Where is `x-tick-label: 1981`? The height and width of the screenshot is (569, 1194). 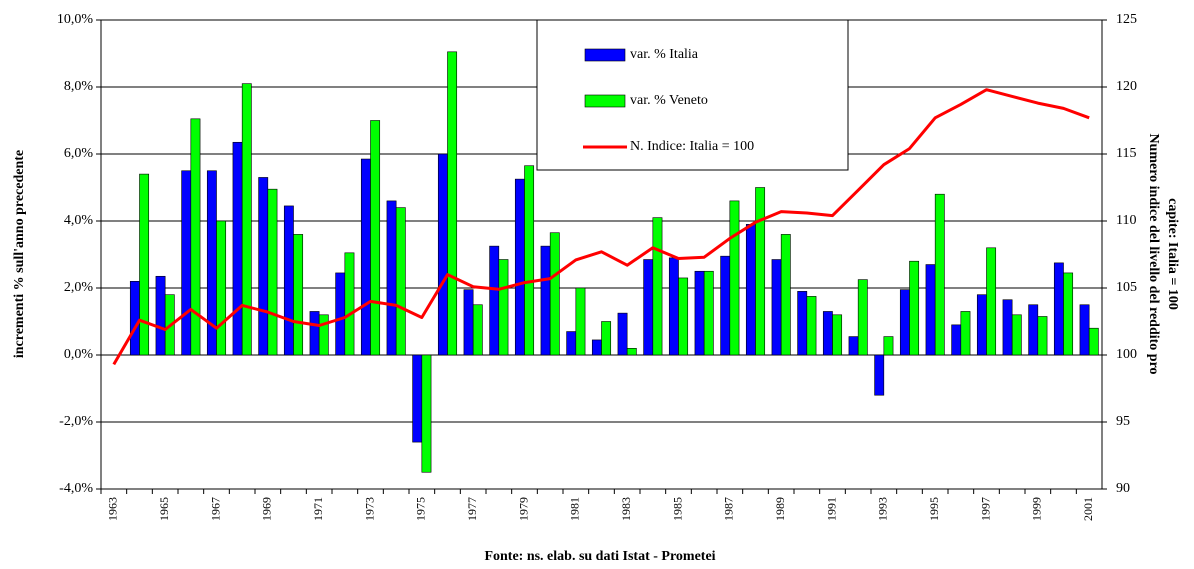 x-tick-label: 1981 is located at coordinates (575, 509).